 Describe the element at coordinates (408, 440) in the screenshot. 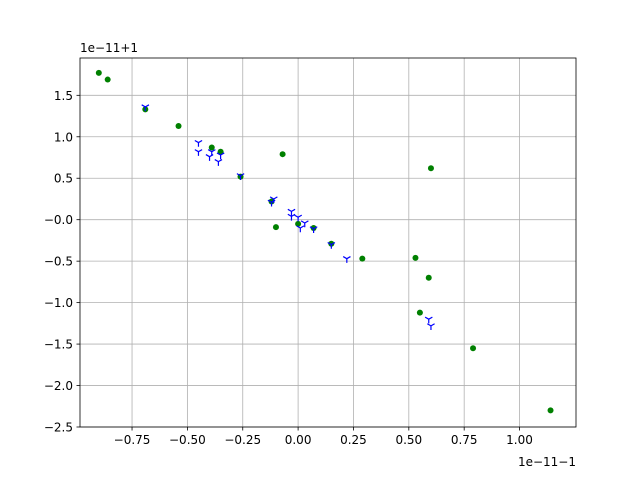

I see `x-tick-label: 0.50` at that location.